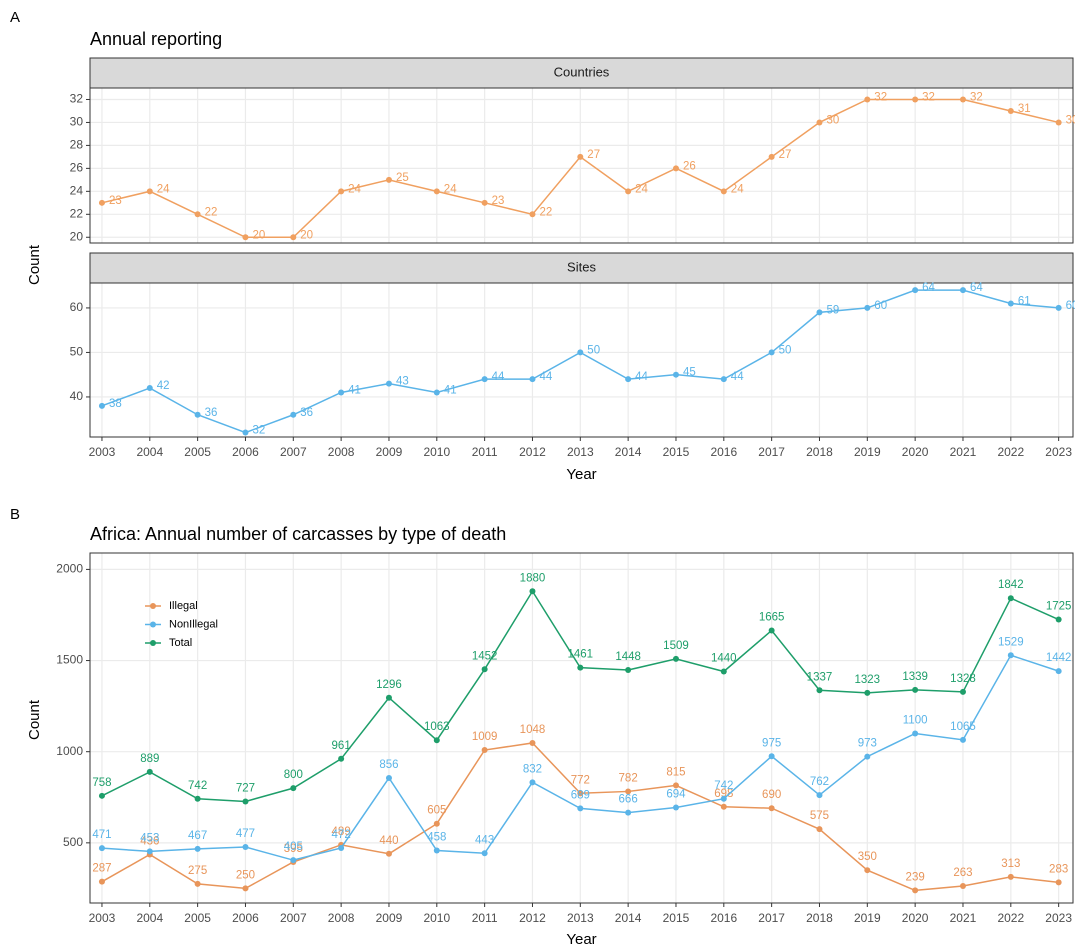 The image size is (1075, 951). What do you see at coordinates (880, 306) in the screenshot?
I see `data-label: 60` at bounding box center [880, 306].